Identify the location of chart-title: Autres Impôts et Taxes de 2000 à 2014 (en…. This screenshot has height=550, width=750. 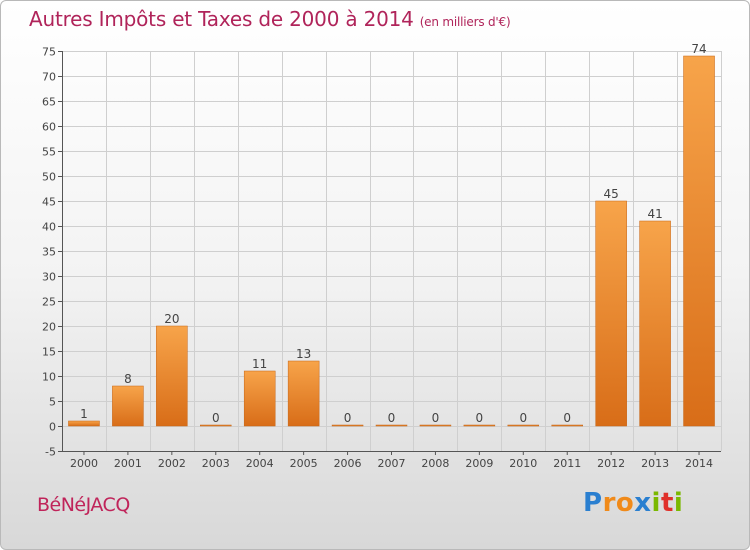
(270, 19).